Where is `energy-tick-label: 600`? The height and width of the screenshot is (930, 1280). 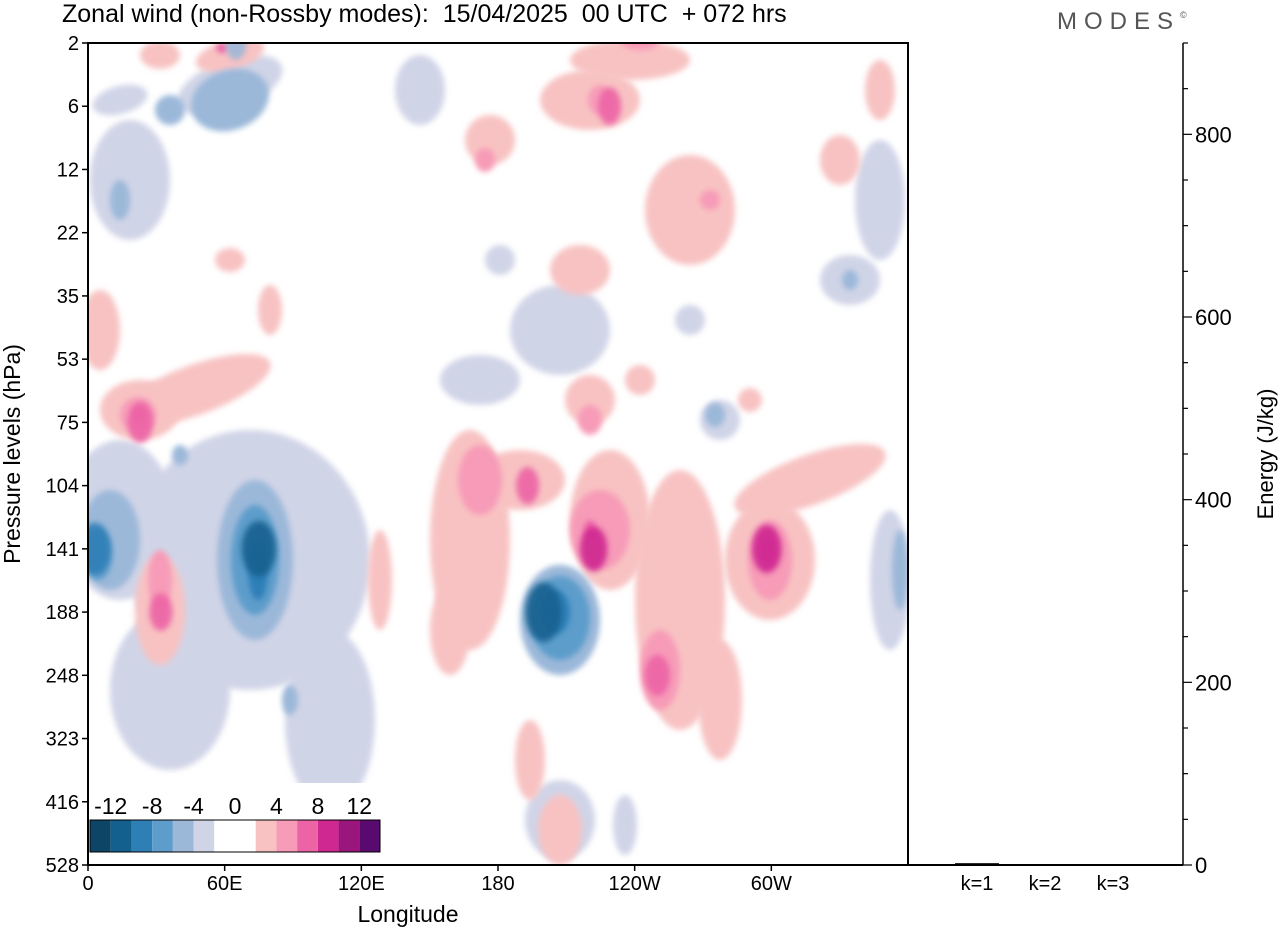
energy-tick-label: 600 is located at coordinates (1213, 317).